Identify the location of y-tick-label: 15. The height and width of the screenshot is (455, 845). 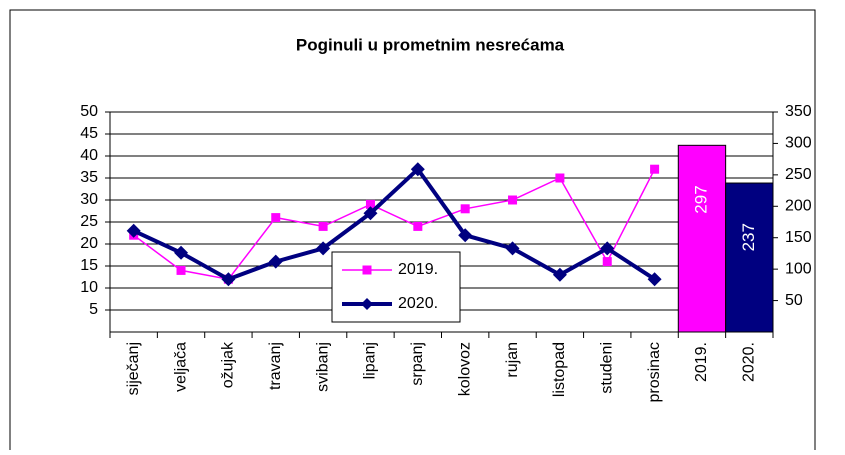
(89, 265).